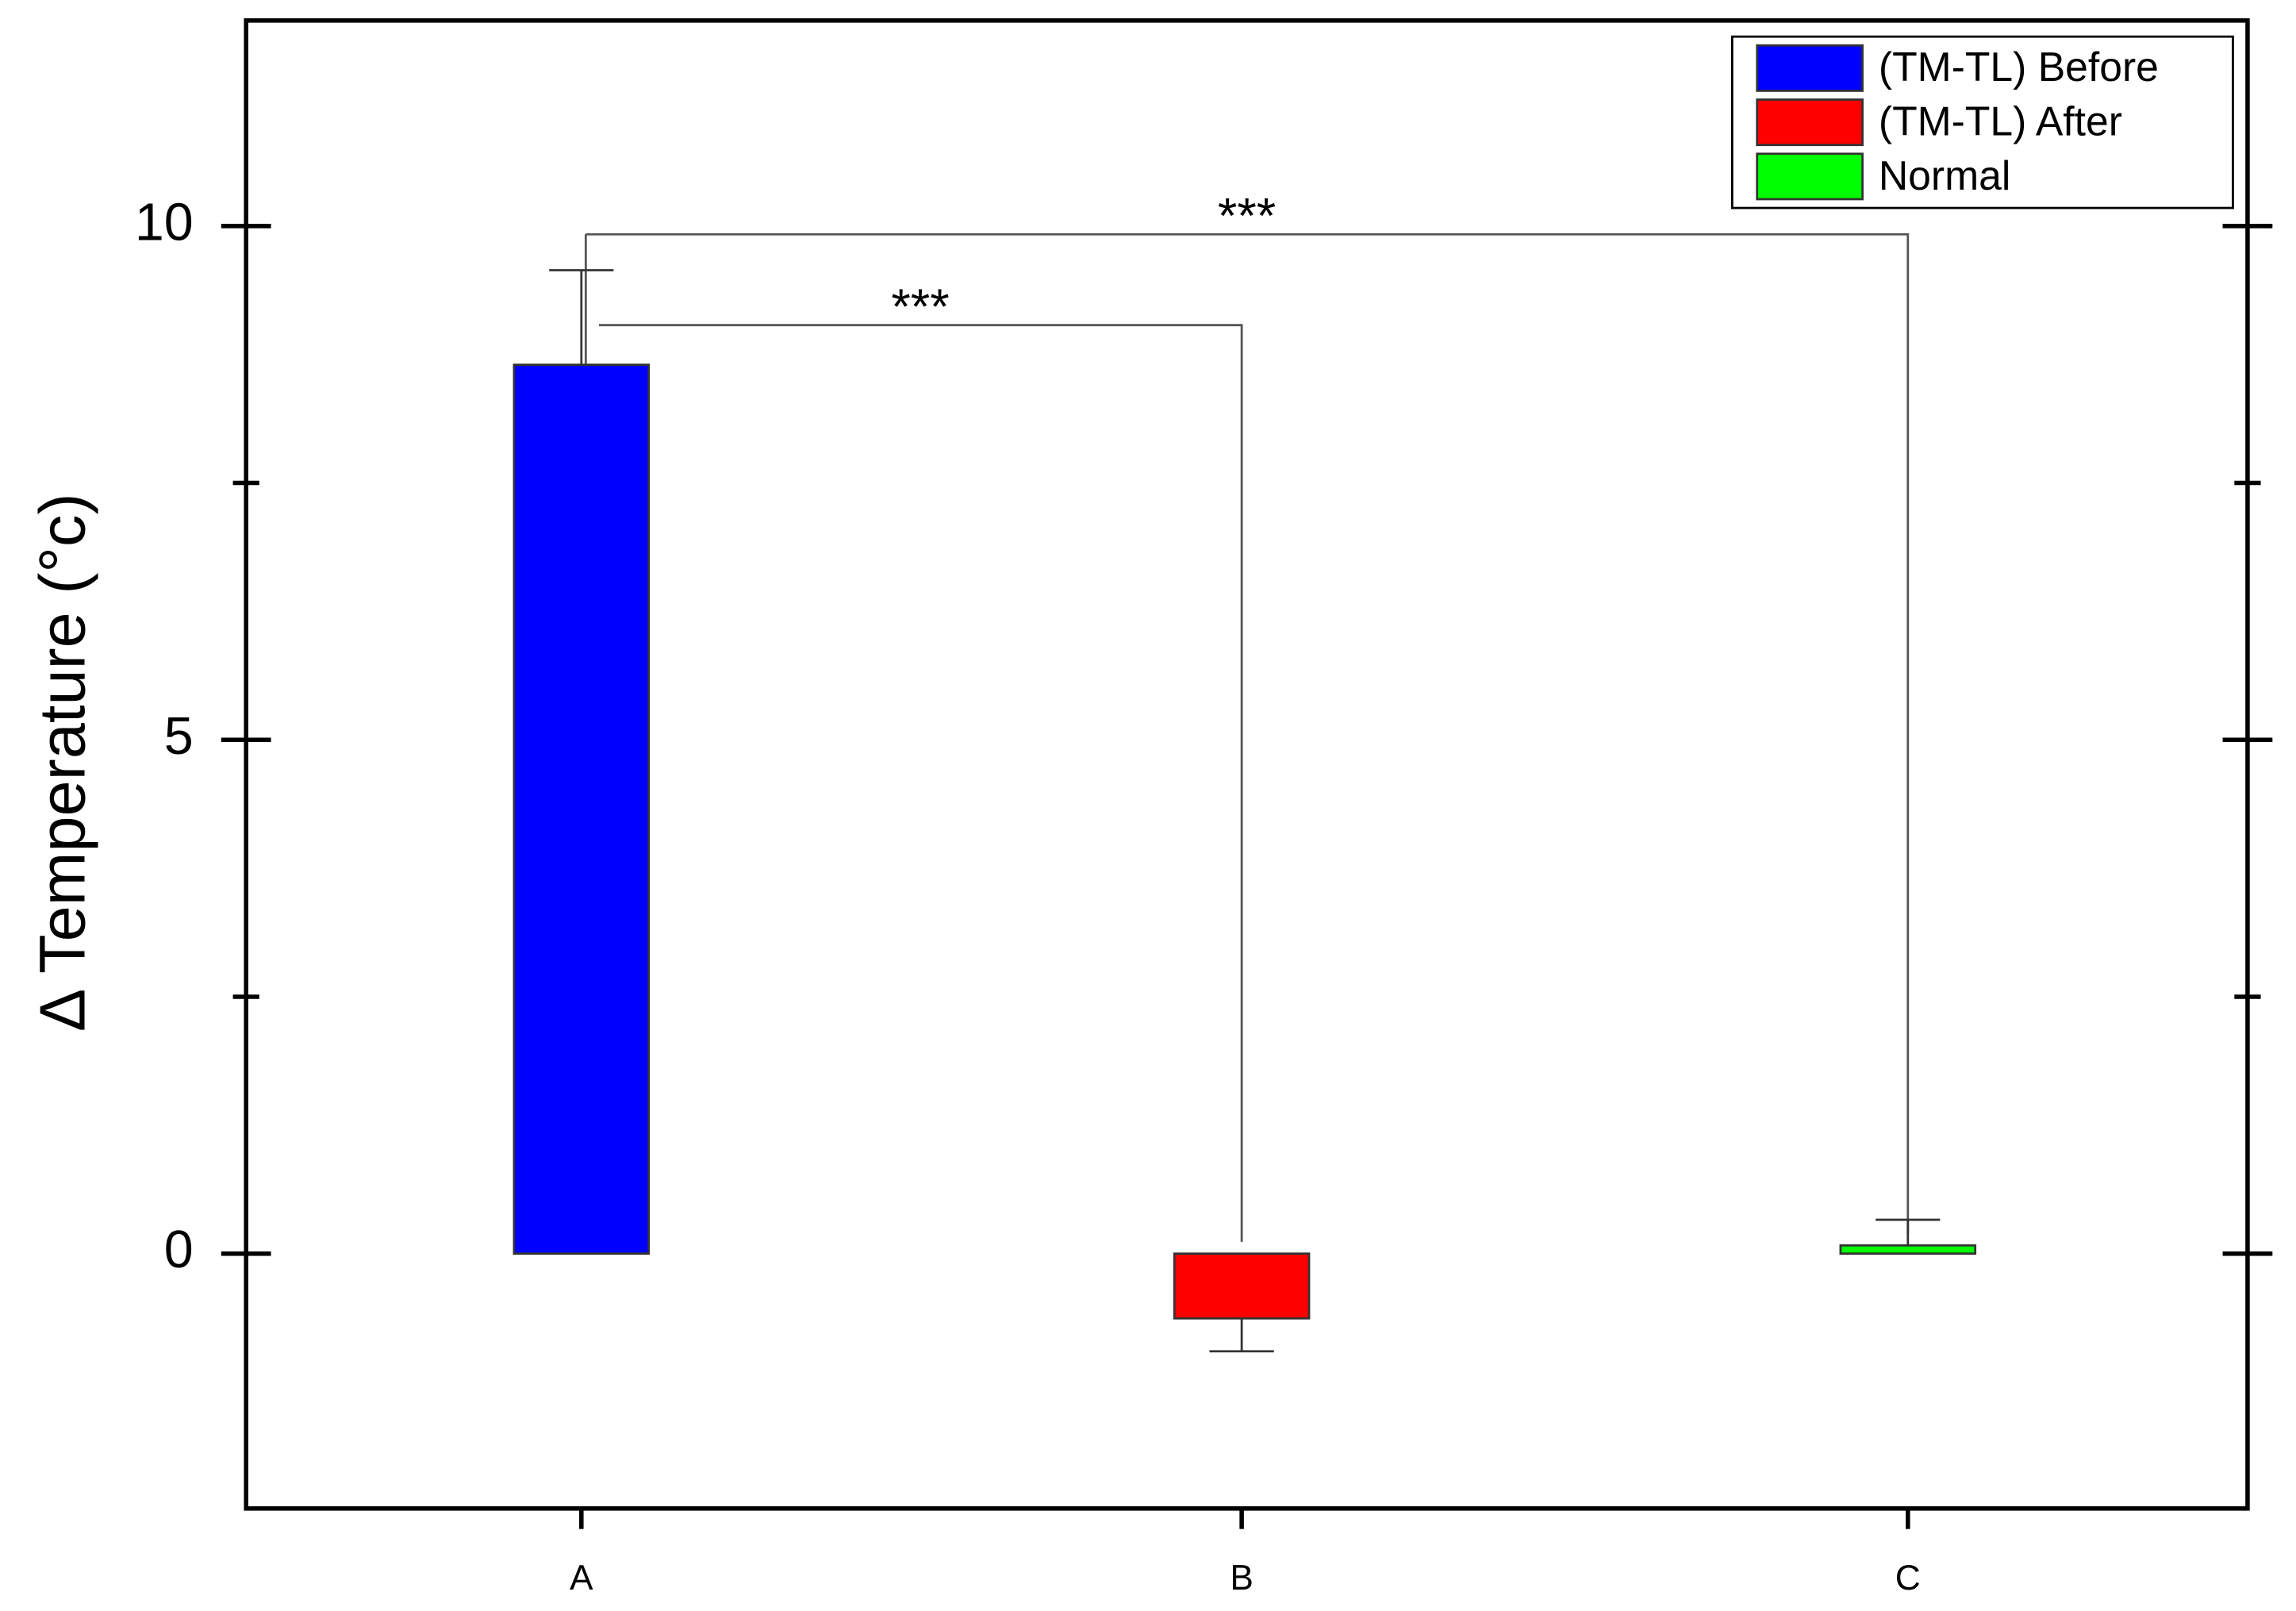 The image size is (2296, 1611). I want to click on legend-label: (TM-TL) After, so click(2000, 121).